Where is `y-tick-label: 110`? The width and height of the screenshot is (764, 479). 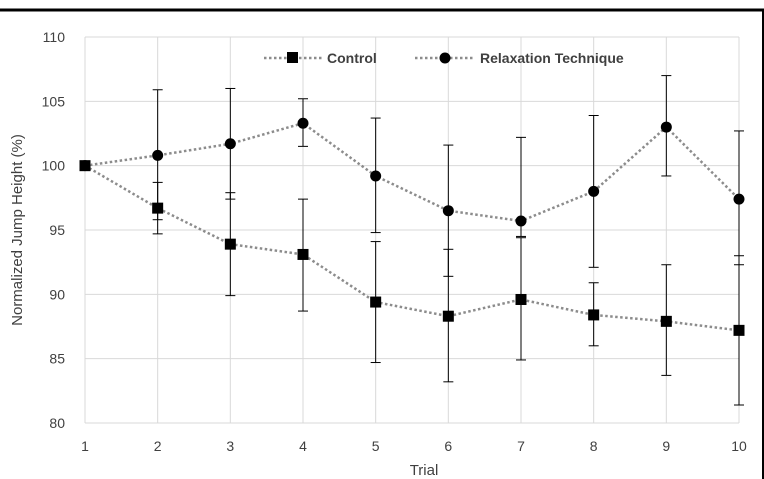
y-tick-label: 110 is located at coordinates (54, 37).